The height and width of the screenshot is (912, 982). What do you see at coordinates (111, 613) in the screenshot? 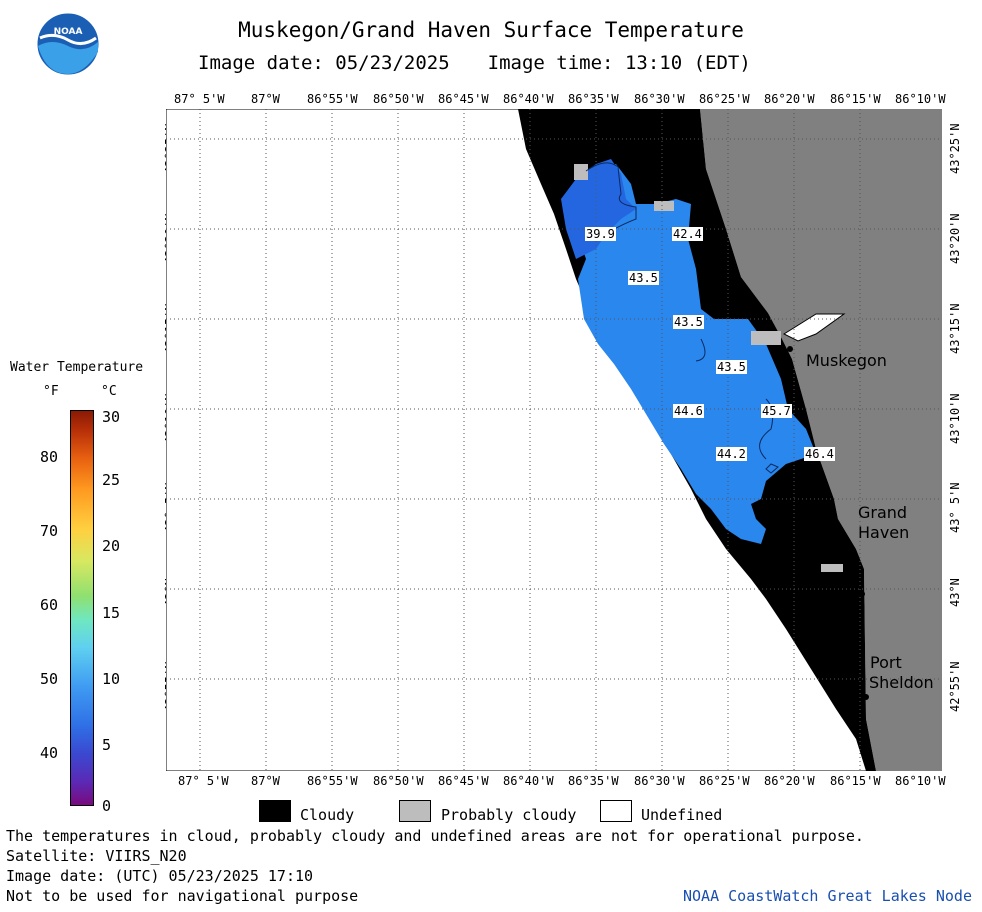
I see `c-tick: 15` at bounding box center [111, 613].